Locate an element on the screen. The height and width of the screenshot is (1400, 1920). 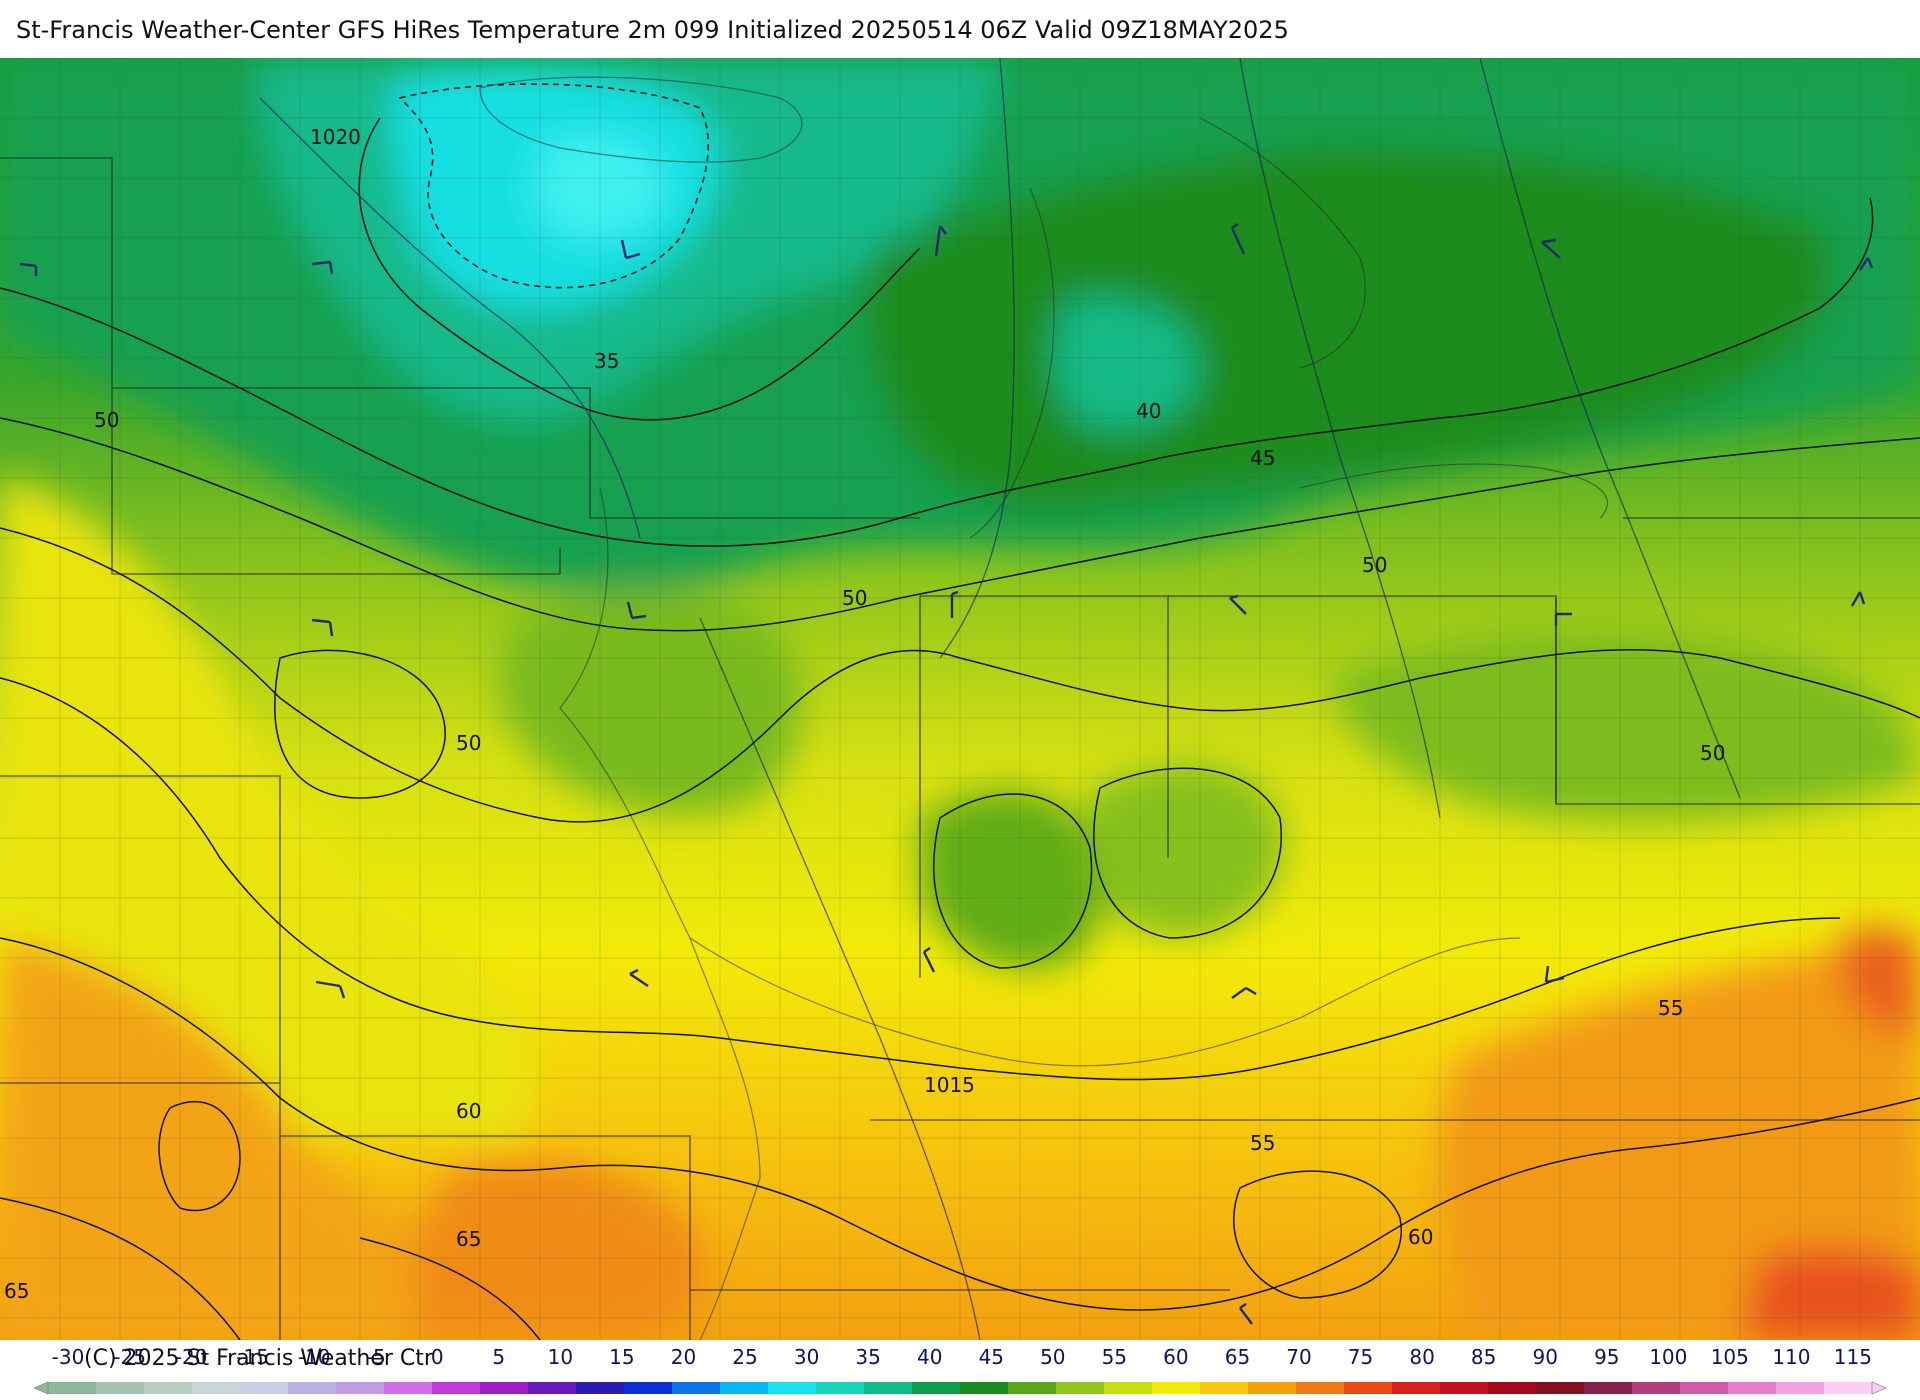
colorbar-tick-label: 110 is located at coordinates (1791, 1357).